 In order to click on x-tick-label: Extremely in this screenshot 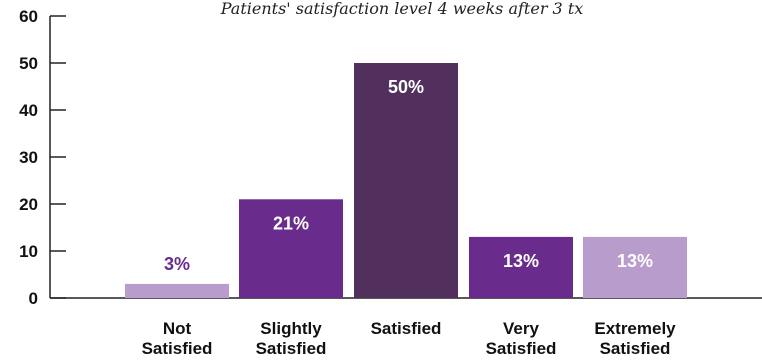, I will do `click(635, 328)`.